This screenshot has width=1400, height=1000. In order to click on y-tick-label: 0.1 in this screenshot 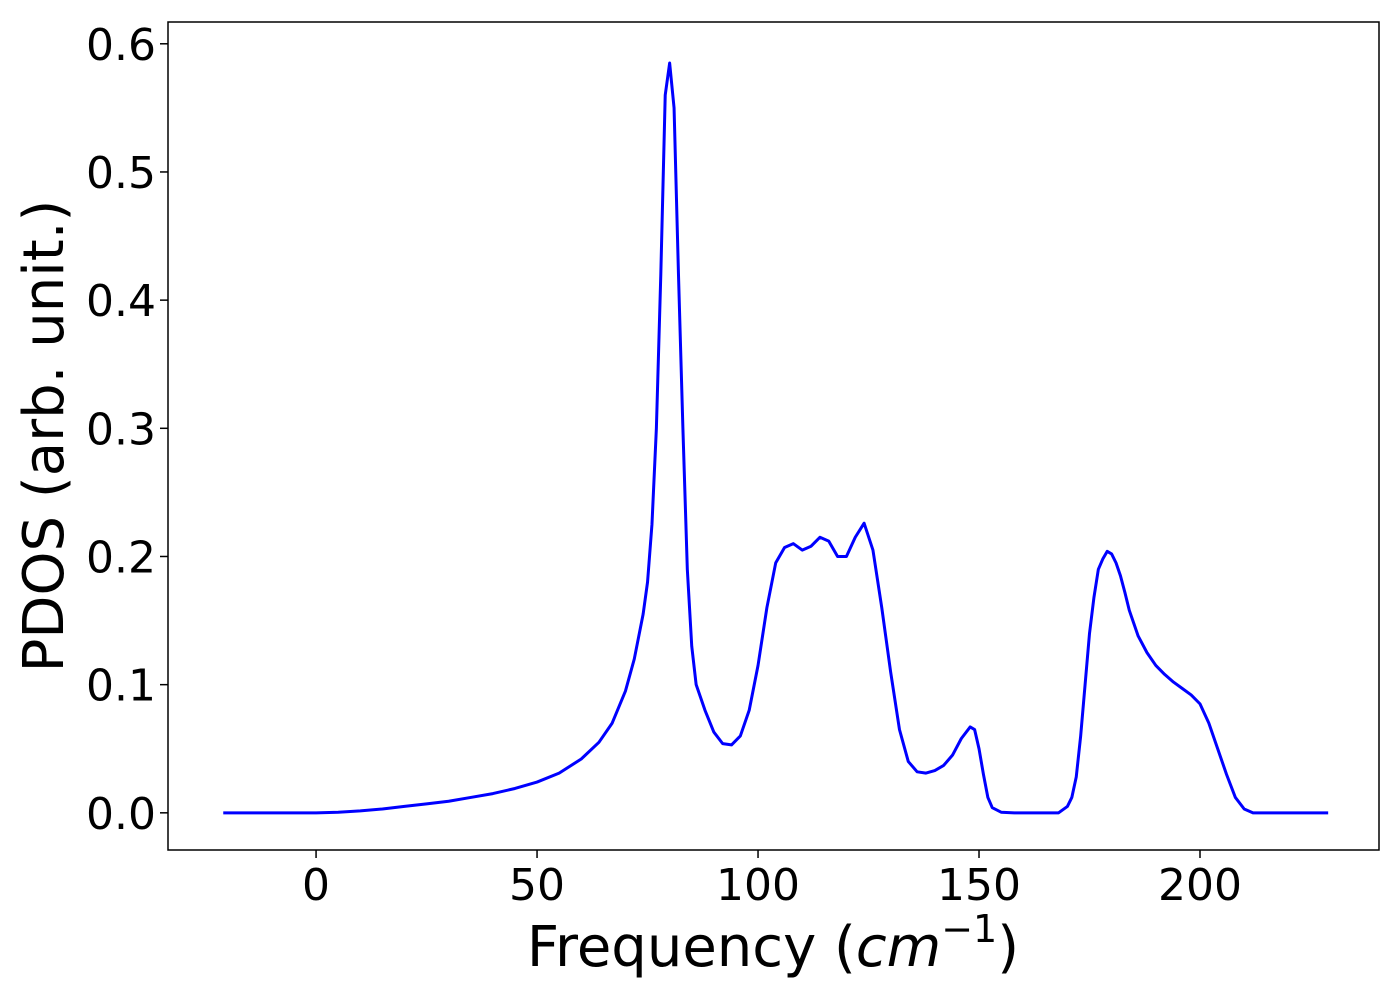, I will do `click(121, 686)`.